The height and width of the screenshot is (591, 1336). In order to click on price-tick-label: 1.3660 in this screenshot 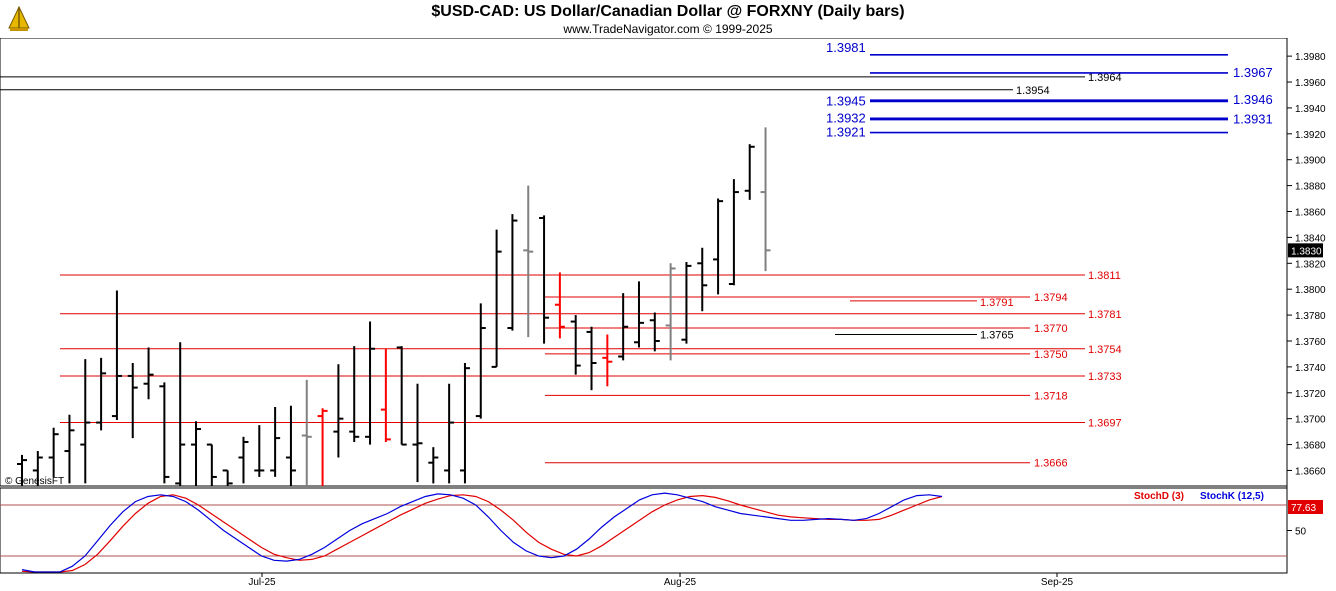, I will do `click(1310, 471)`.